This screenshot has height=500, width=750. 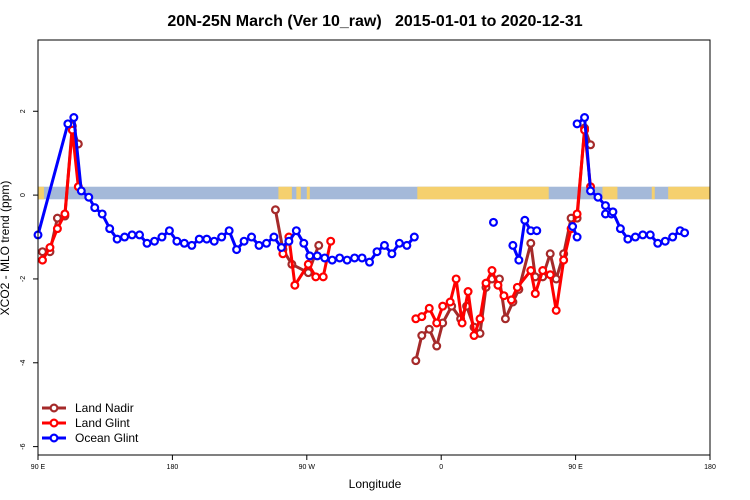 What do you see at coordinates (173, 467) in the screenshot?
I see `x-tick-label-1: 180` at bounding box center [173, 467].